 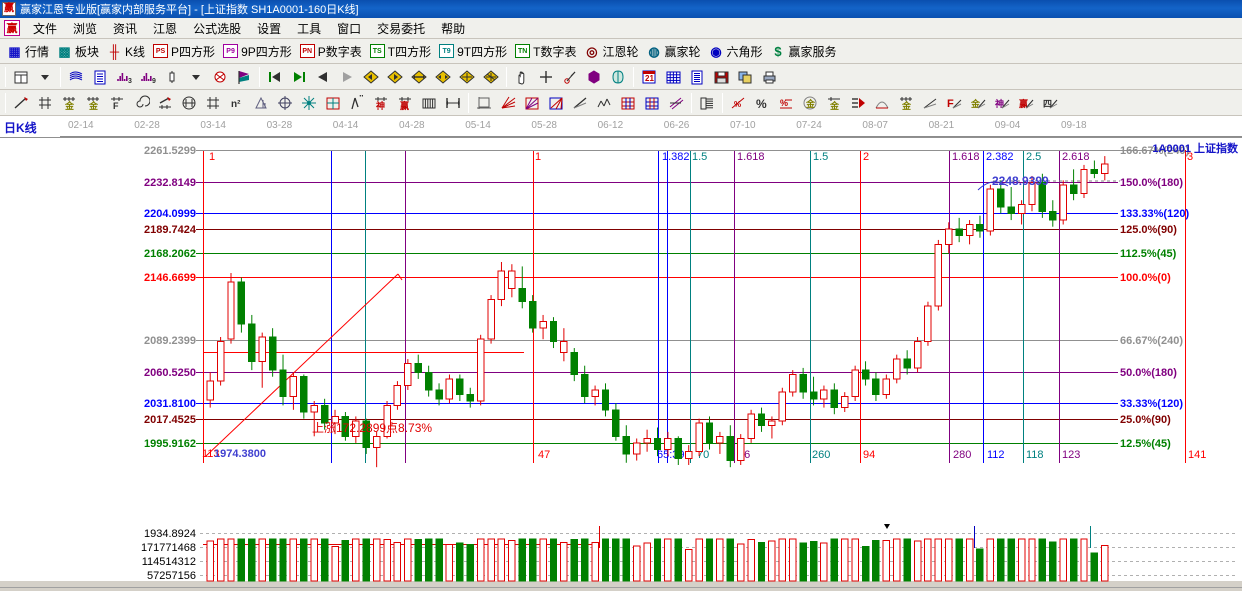 I want to click on grid-blue-icon, so click(x=652, y=103).